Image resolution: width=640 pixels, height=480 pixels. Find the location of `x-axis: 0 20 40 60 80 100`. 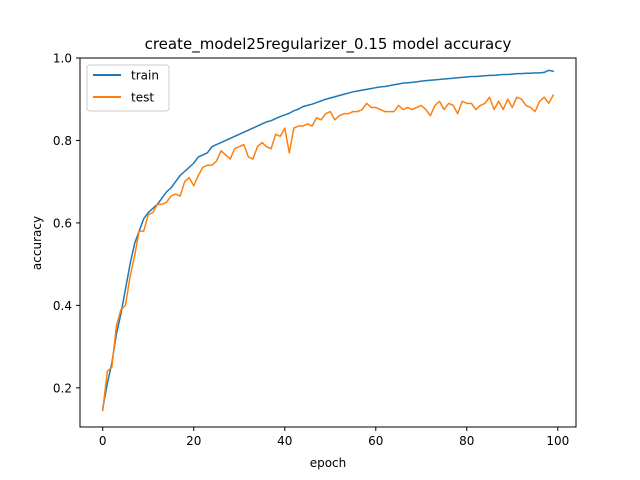

x-axis: 0 20 40 60 80 100 is located at coordinates (334, 437).